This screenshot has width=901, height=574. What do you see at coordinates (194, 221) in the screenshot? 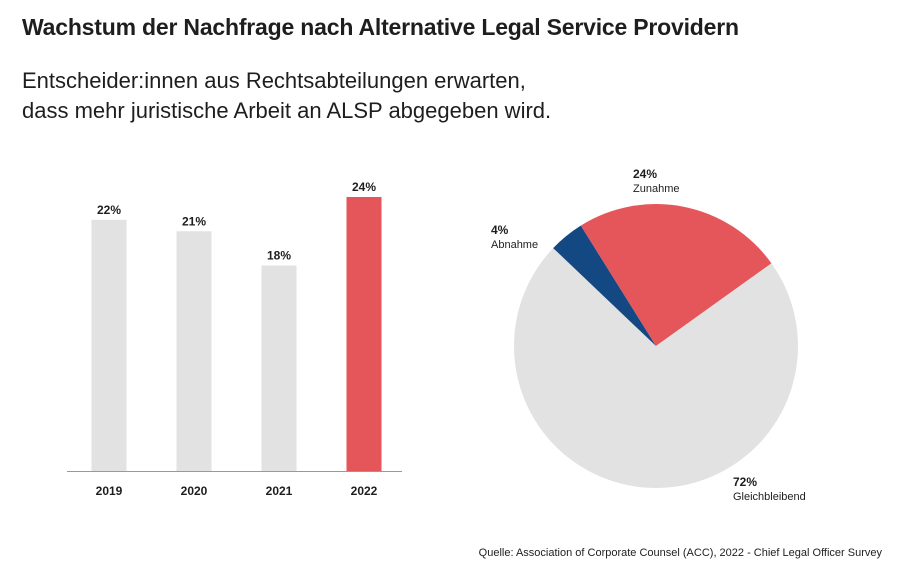
I see `bar-value-label: 21%` at bounding box center [194, 221].